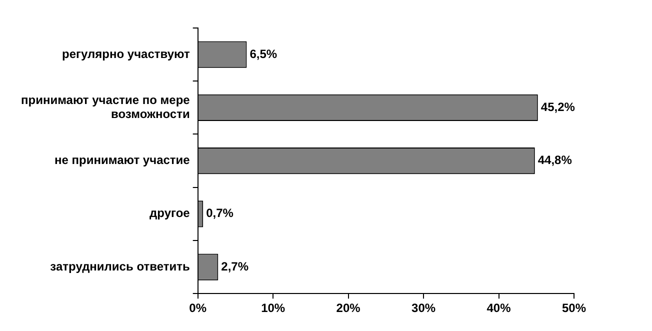  Describe the element at coordinates (424, 308) in the screenshot. I see `x-tick-label: 30%` at that location.